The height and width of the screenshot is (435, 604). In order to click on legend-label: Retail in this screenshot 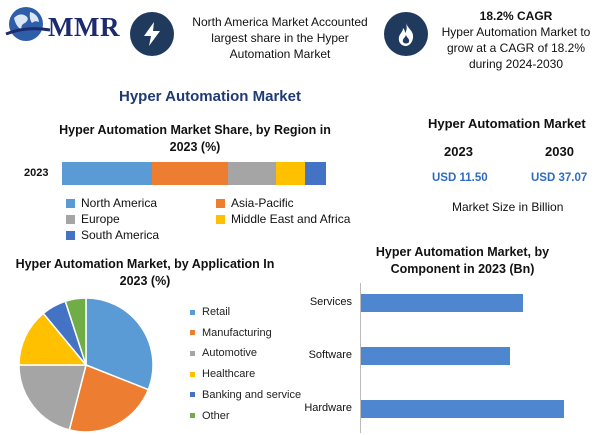, I will do `click(216, 312)`.